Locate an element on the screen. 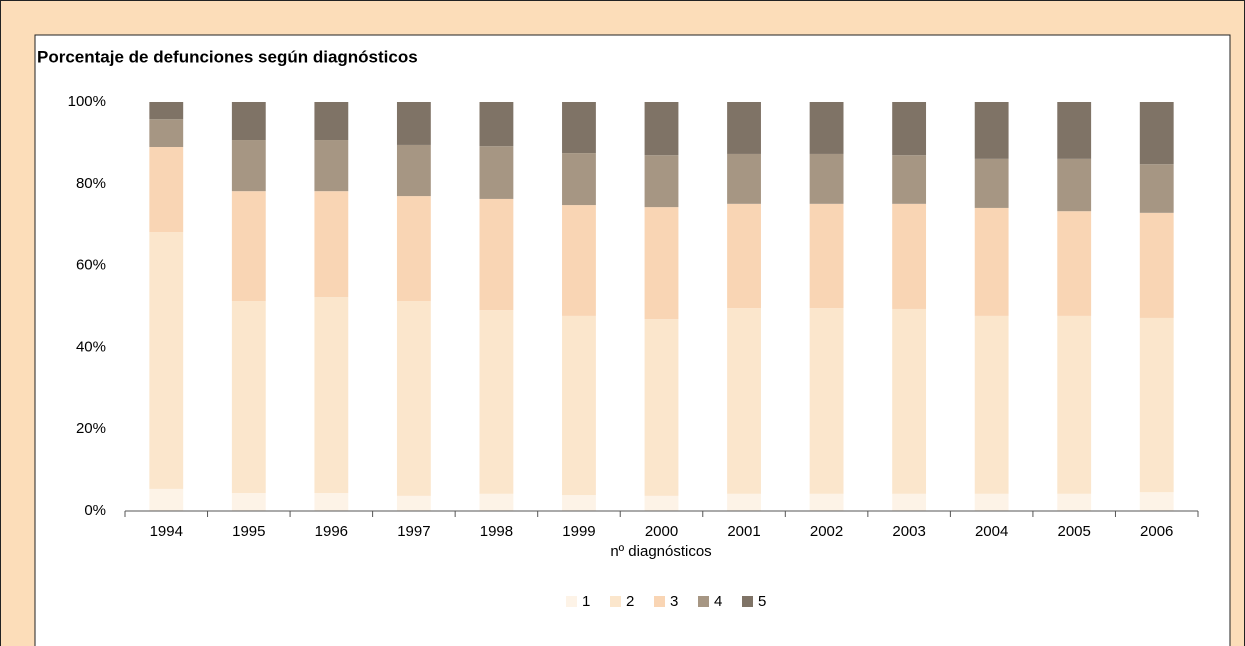 The width and height of the screenshot is (1245, 646). x-tick-label: 2006 is located at coordinates (1156, 531).